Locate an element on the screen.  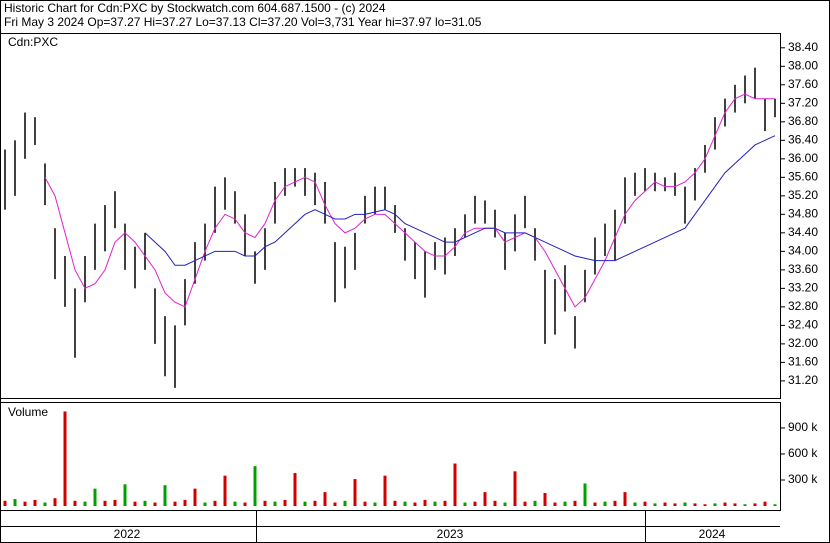
y-tick-label: 36.80 is located at coordinates (803, 121).